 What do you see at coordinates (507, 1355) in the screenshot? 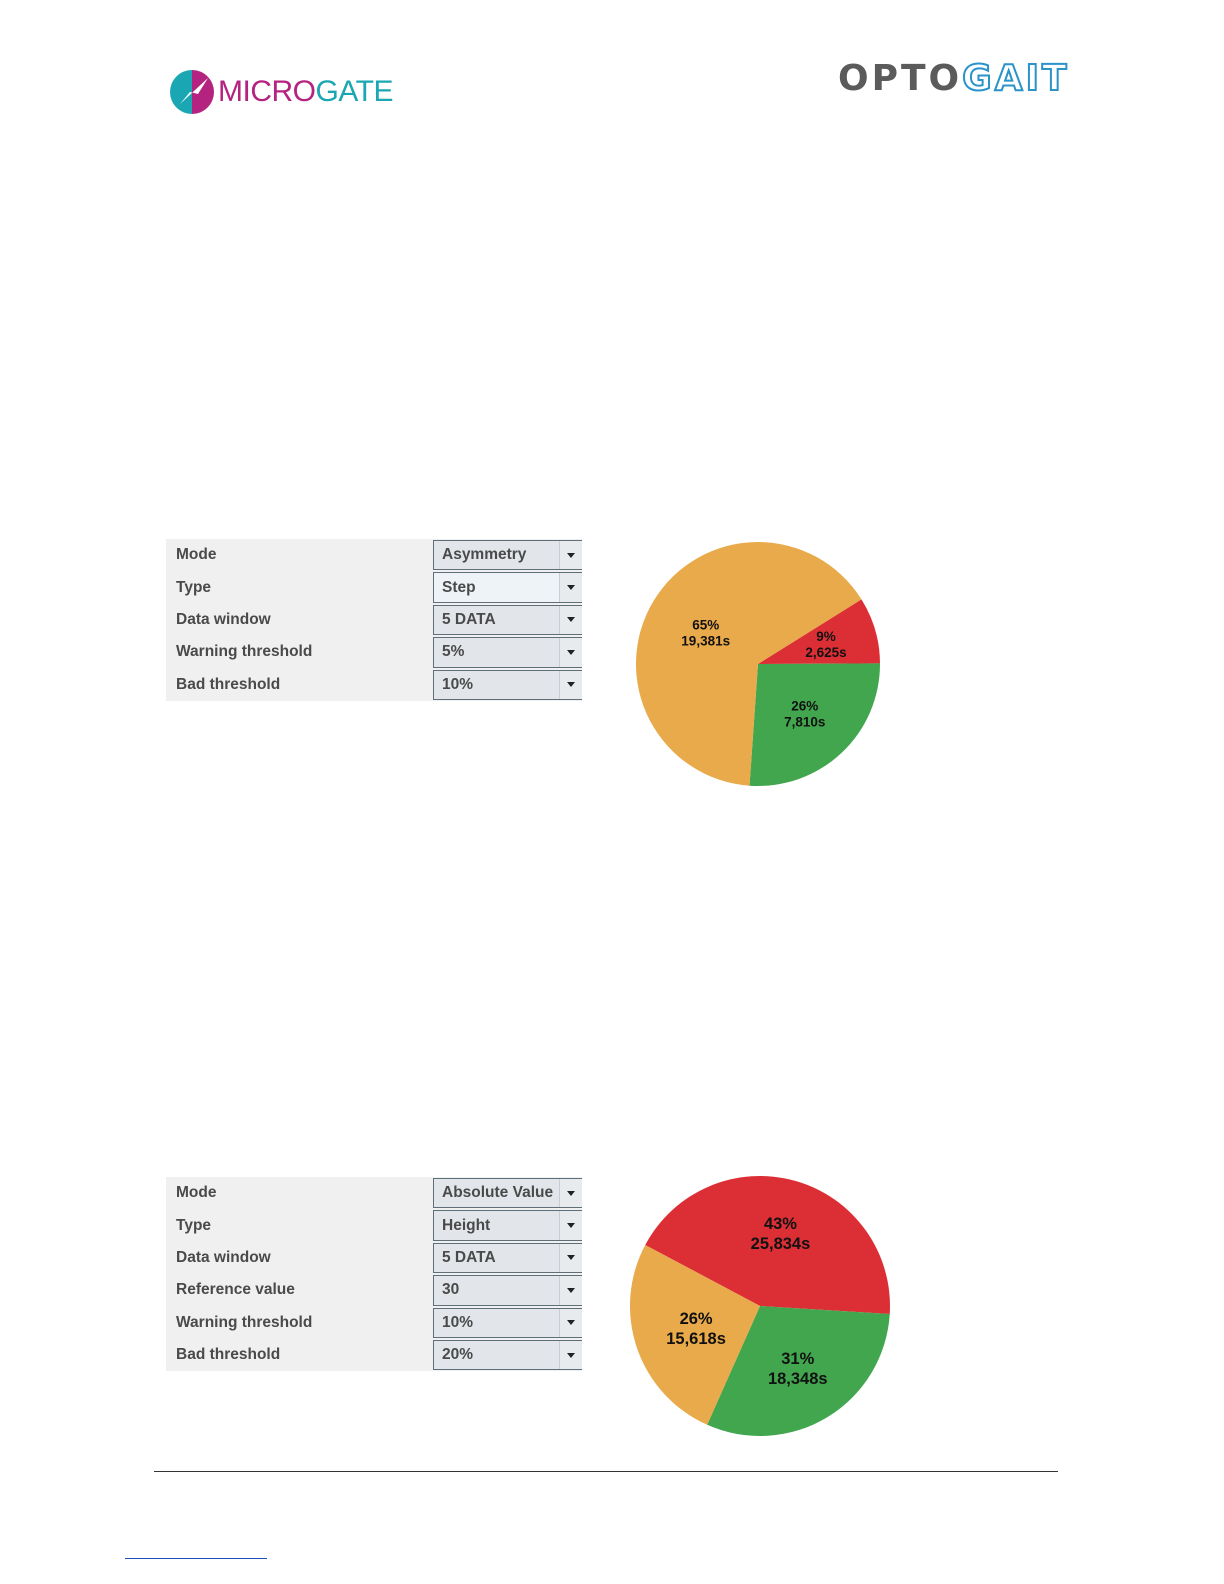
I see `bad-threshold-select: 20%` at bounding box center [507, 1355].